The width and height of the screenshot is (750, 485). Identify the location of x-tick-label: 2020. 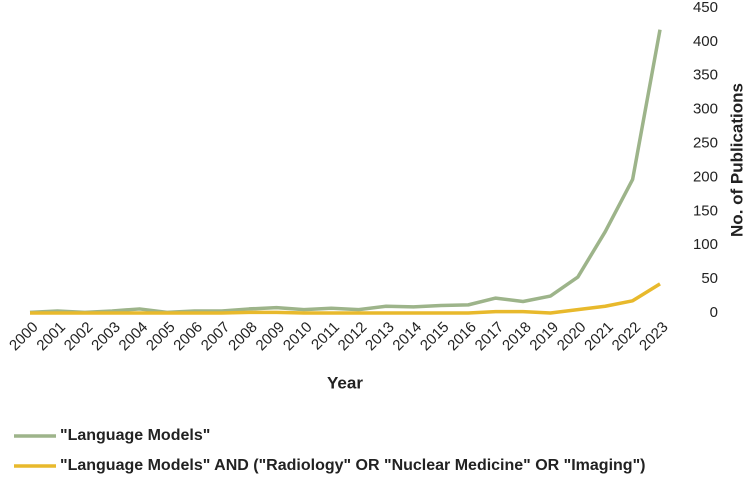
(572, 337).